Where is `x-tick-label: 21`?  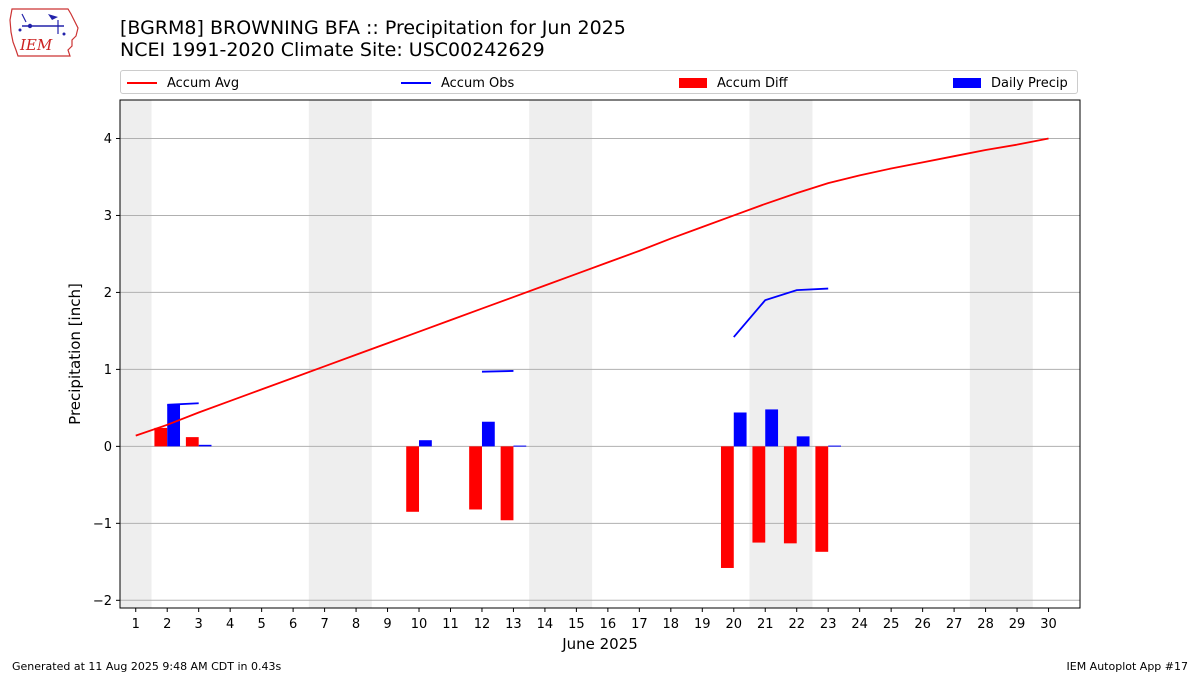 x-tick-label: 21 is located at coordinates (765, 624).